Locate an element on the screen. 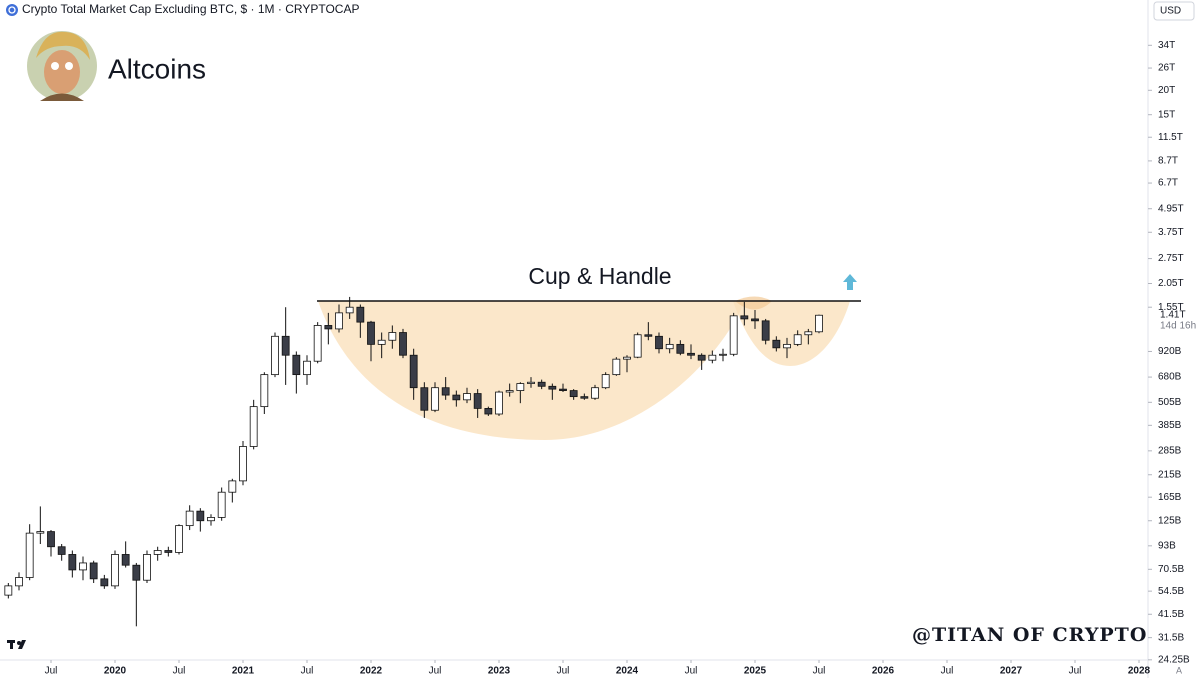  x-tick-label: 2028 is located at coordinates (1139, 671).